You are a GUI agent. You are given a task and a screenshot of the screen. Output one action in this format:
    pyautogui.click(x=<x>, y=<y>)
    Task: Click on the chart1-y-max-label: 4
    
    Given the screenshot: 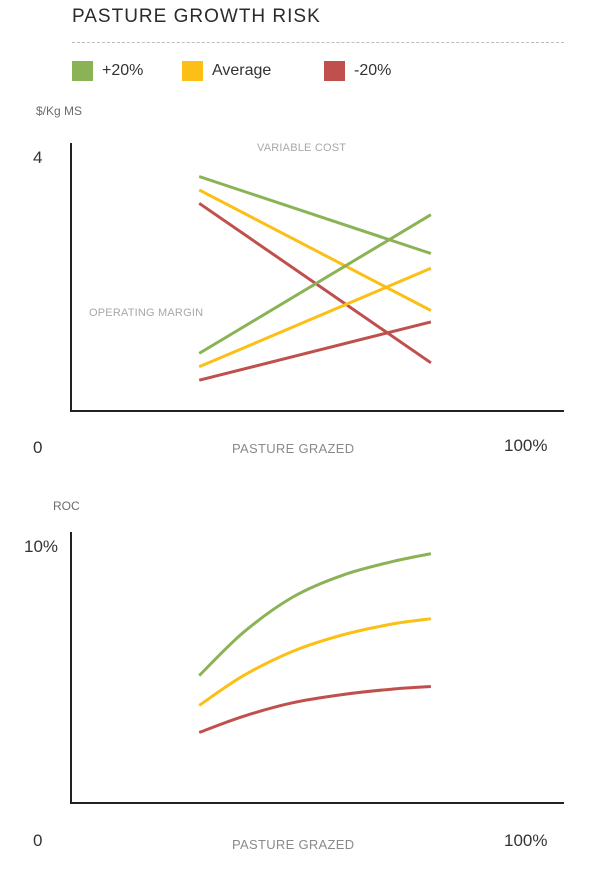 What is the action you would take?
    pyautogui.click(x=37, y=157)
    